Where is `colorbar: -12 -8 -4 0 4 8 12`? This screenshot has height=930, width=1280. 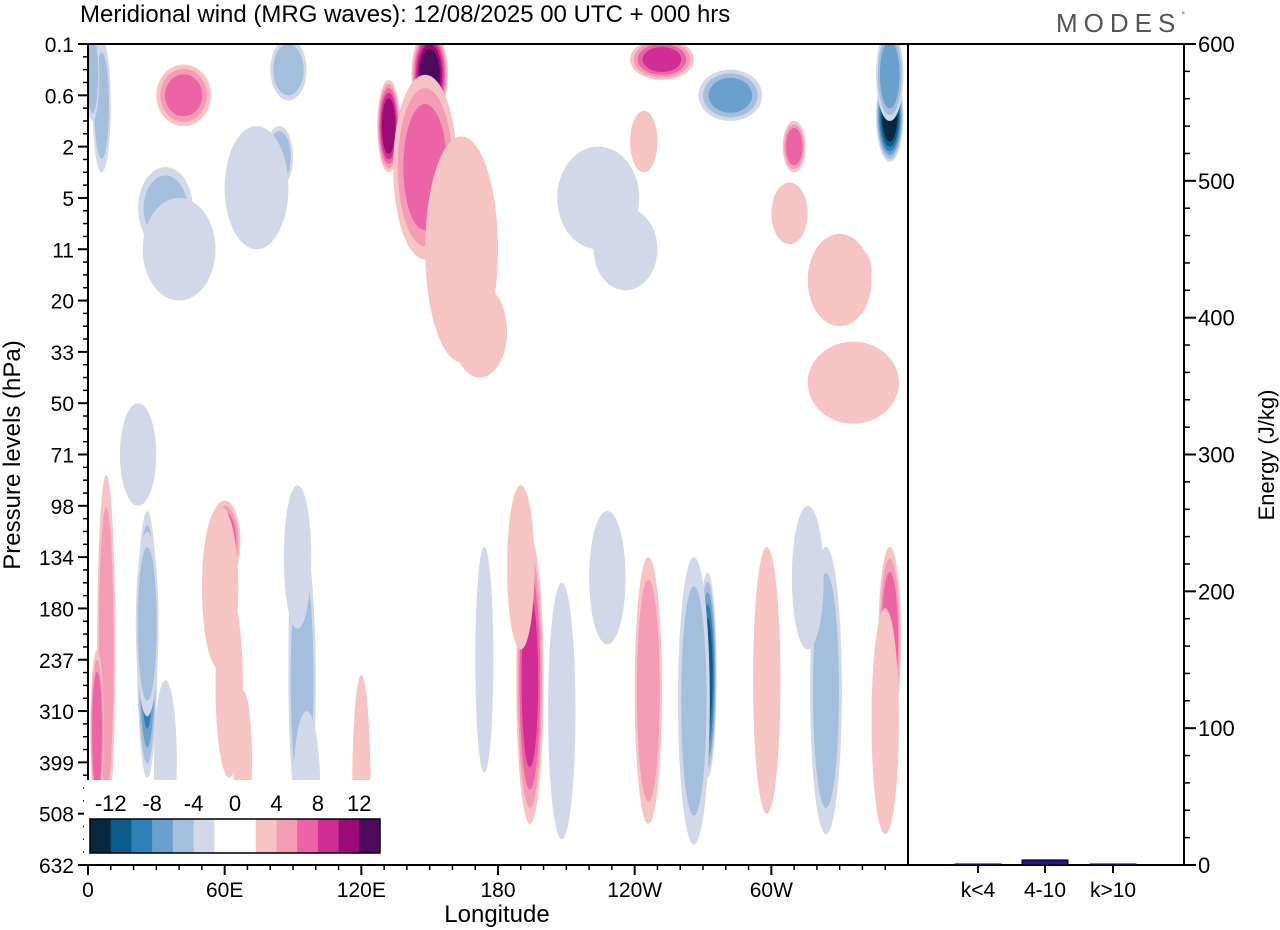
colorbar: -12 -8 -4 0 4 8 12 is located at coordinates (235, 822).